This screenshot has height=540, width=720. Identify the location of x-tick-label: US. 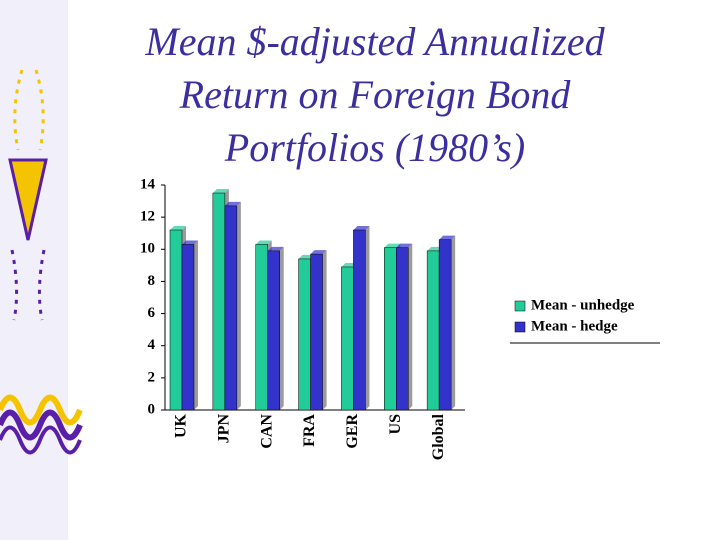
(395, 424).